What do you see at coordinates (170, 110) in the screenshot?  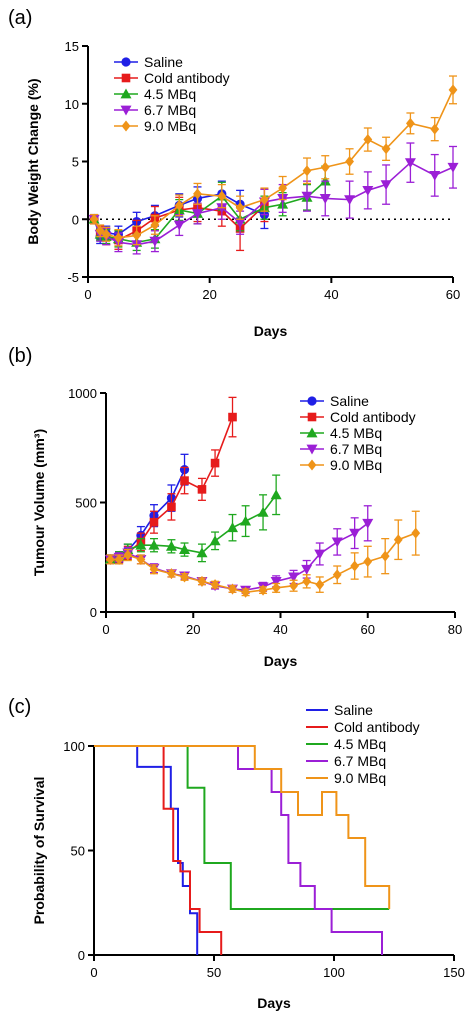 I see `legend-label: 6.7 MBq` at bounding box center [170, 110].